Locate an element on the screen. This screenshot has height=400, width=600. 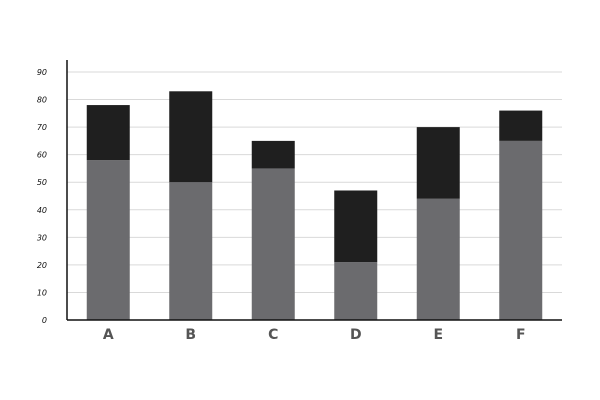
x-tick-label: B is located at coordinates (190, 335).